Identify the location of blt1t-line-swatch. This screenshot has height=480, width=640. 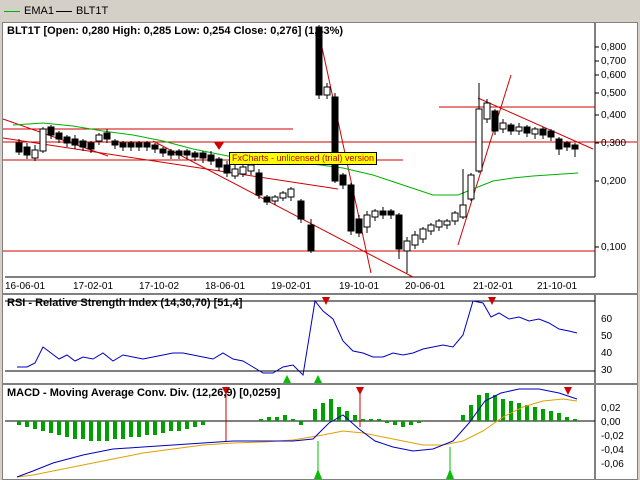
(64, 11).